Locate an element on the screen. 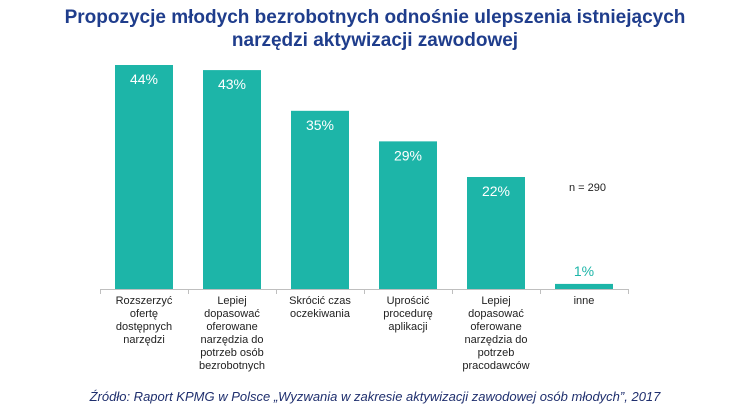  category-label-3: Skrócić czas oczekiwania is located at coordinates (320, 308).